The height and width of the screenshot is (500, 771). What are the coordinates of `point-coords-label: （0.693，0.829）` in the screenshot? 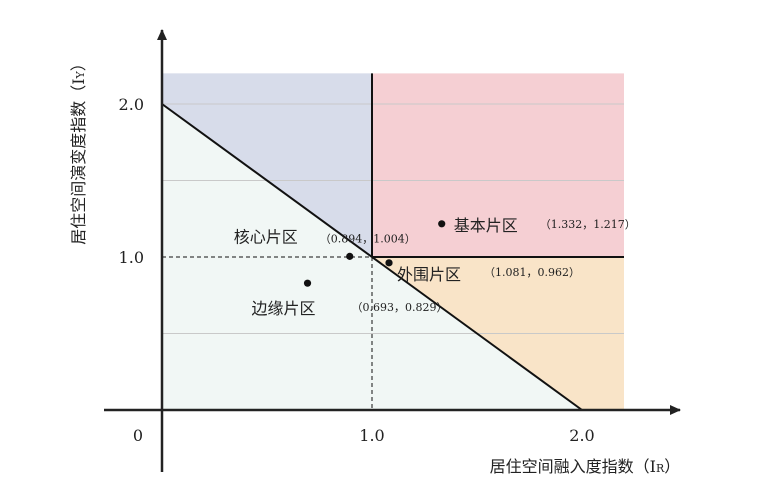 It's located at (400, 307).